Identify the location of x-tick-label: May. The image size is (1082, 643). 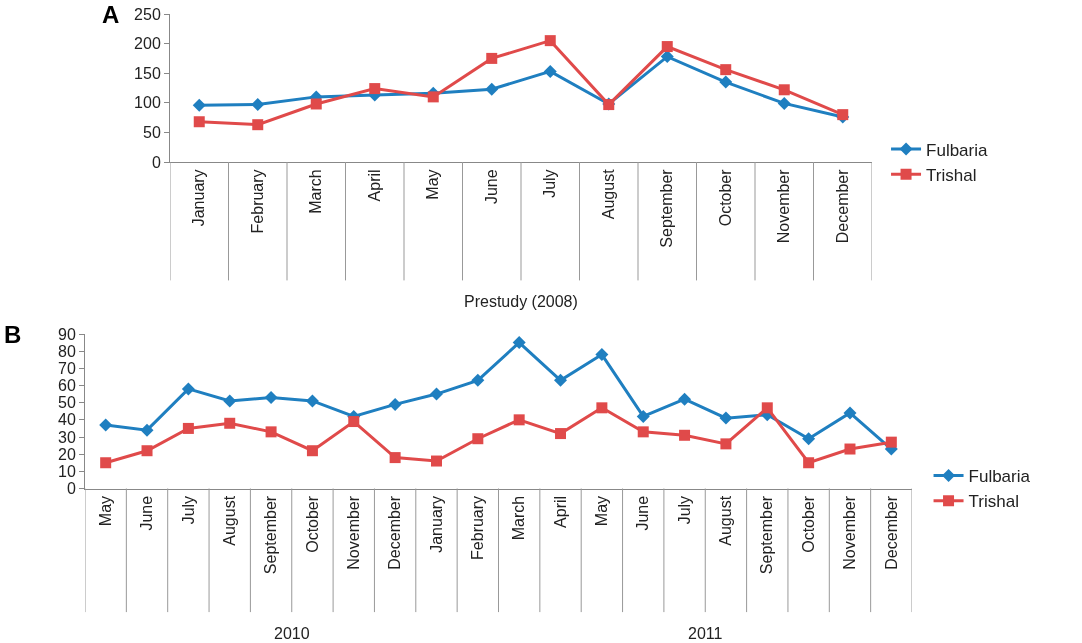
(105, 511).